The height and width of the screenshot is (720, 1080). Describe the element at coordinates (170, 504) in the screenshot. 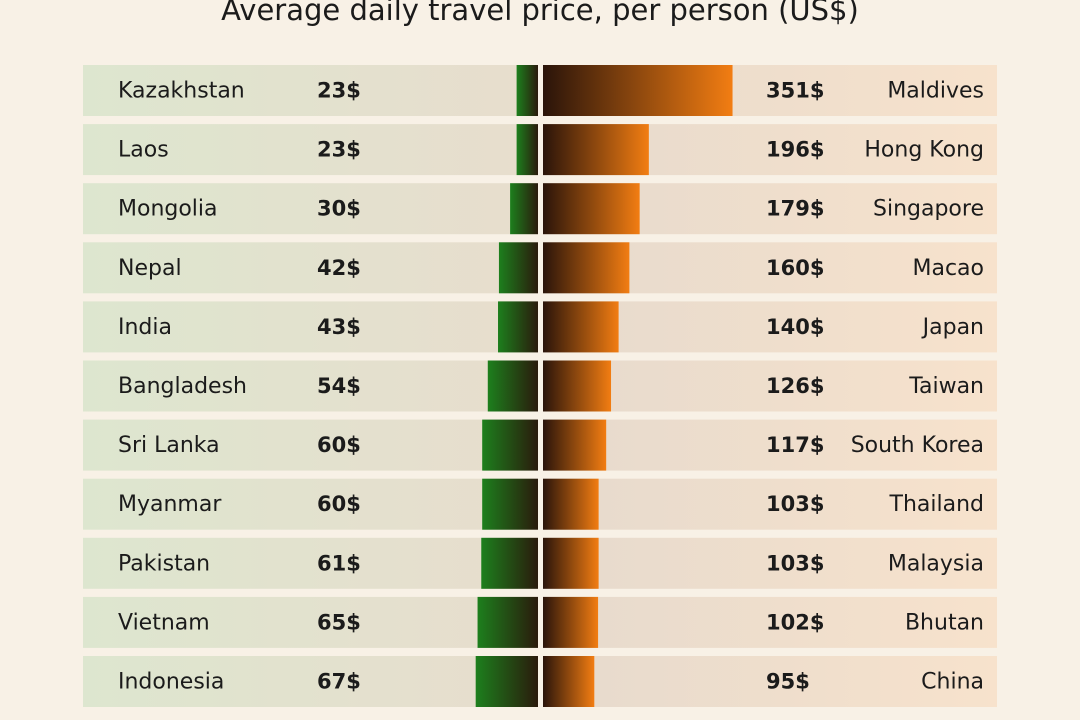

I see `category-label: Myanmar` at that location.